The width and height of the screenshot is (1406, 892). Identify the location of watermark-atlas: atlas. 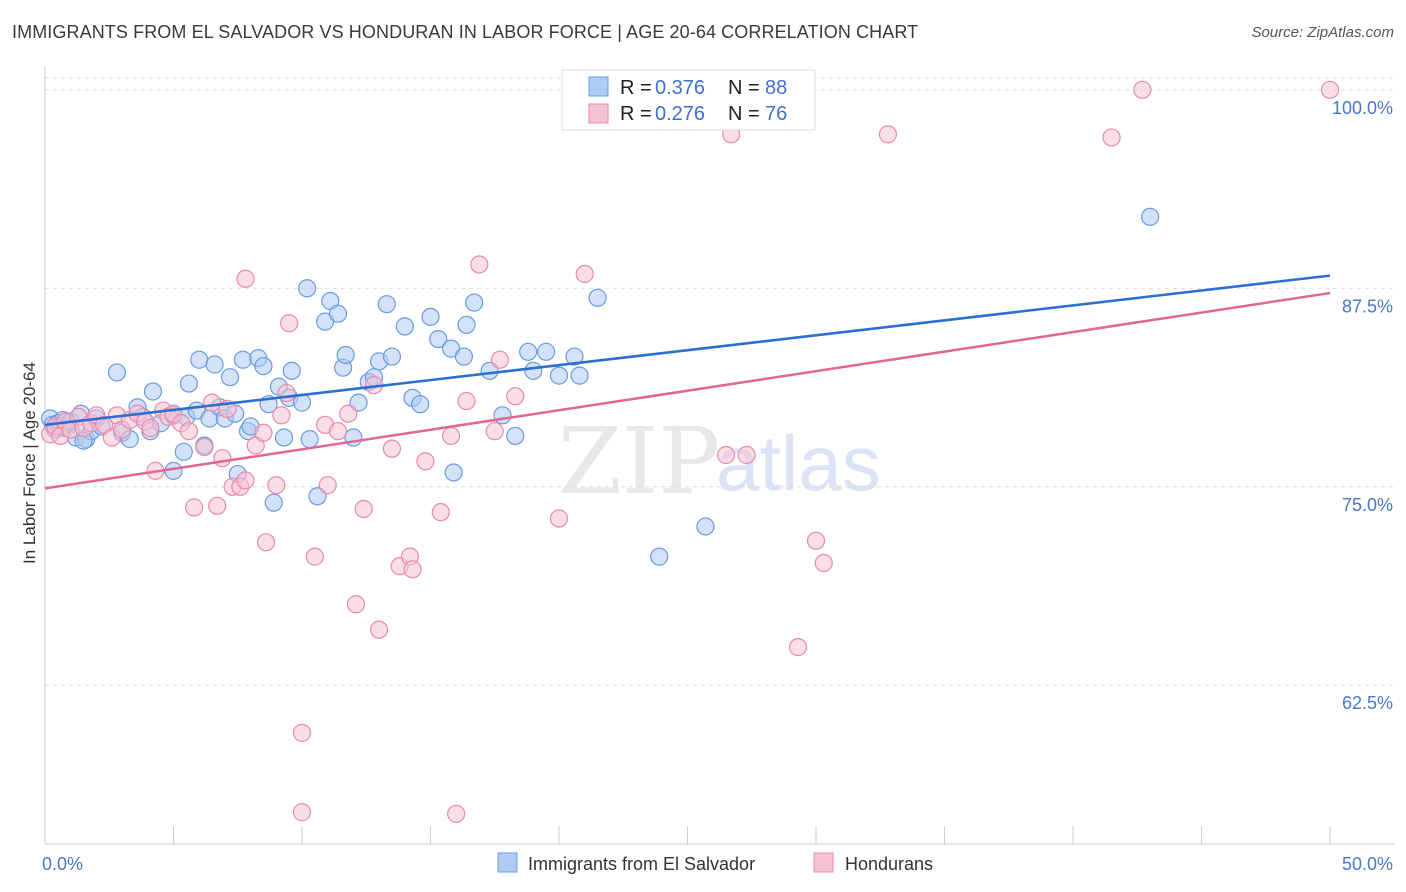
(798, 463).